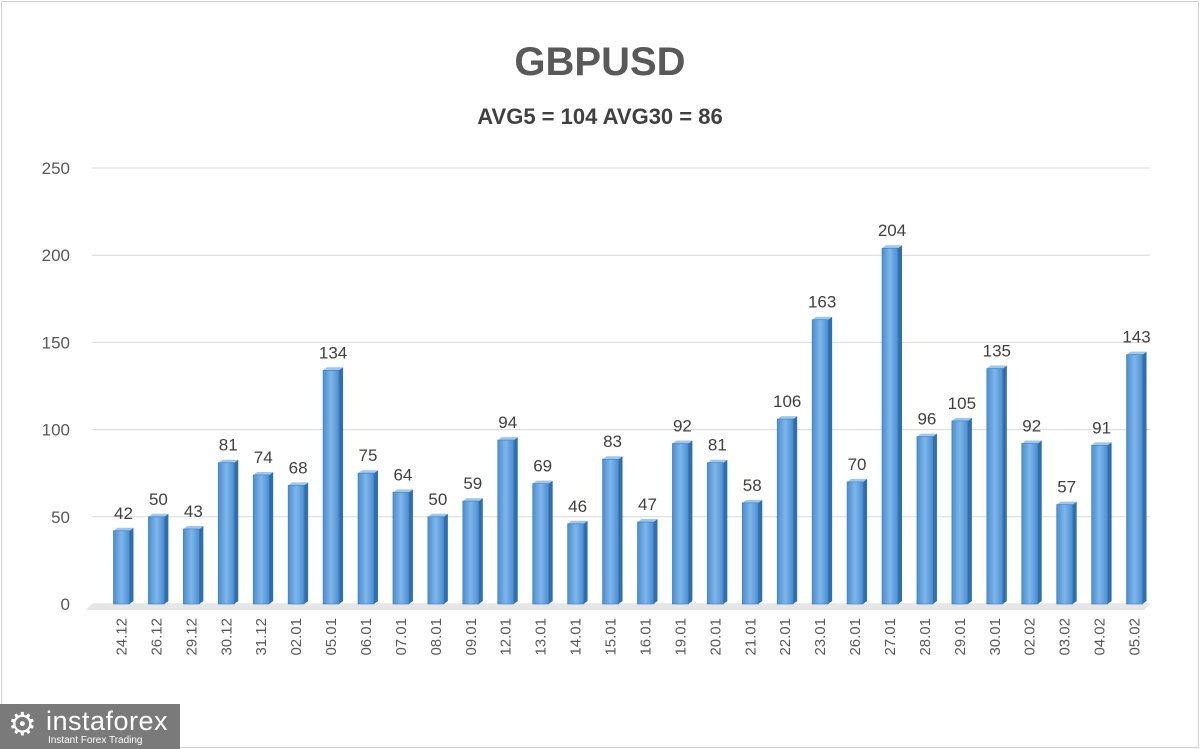 The height and width of the screenshot is (749, 1200). Describe the element at coordinates (123, 513) in the screenshot. I see `data-label: 42` at that location.